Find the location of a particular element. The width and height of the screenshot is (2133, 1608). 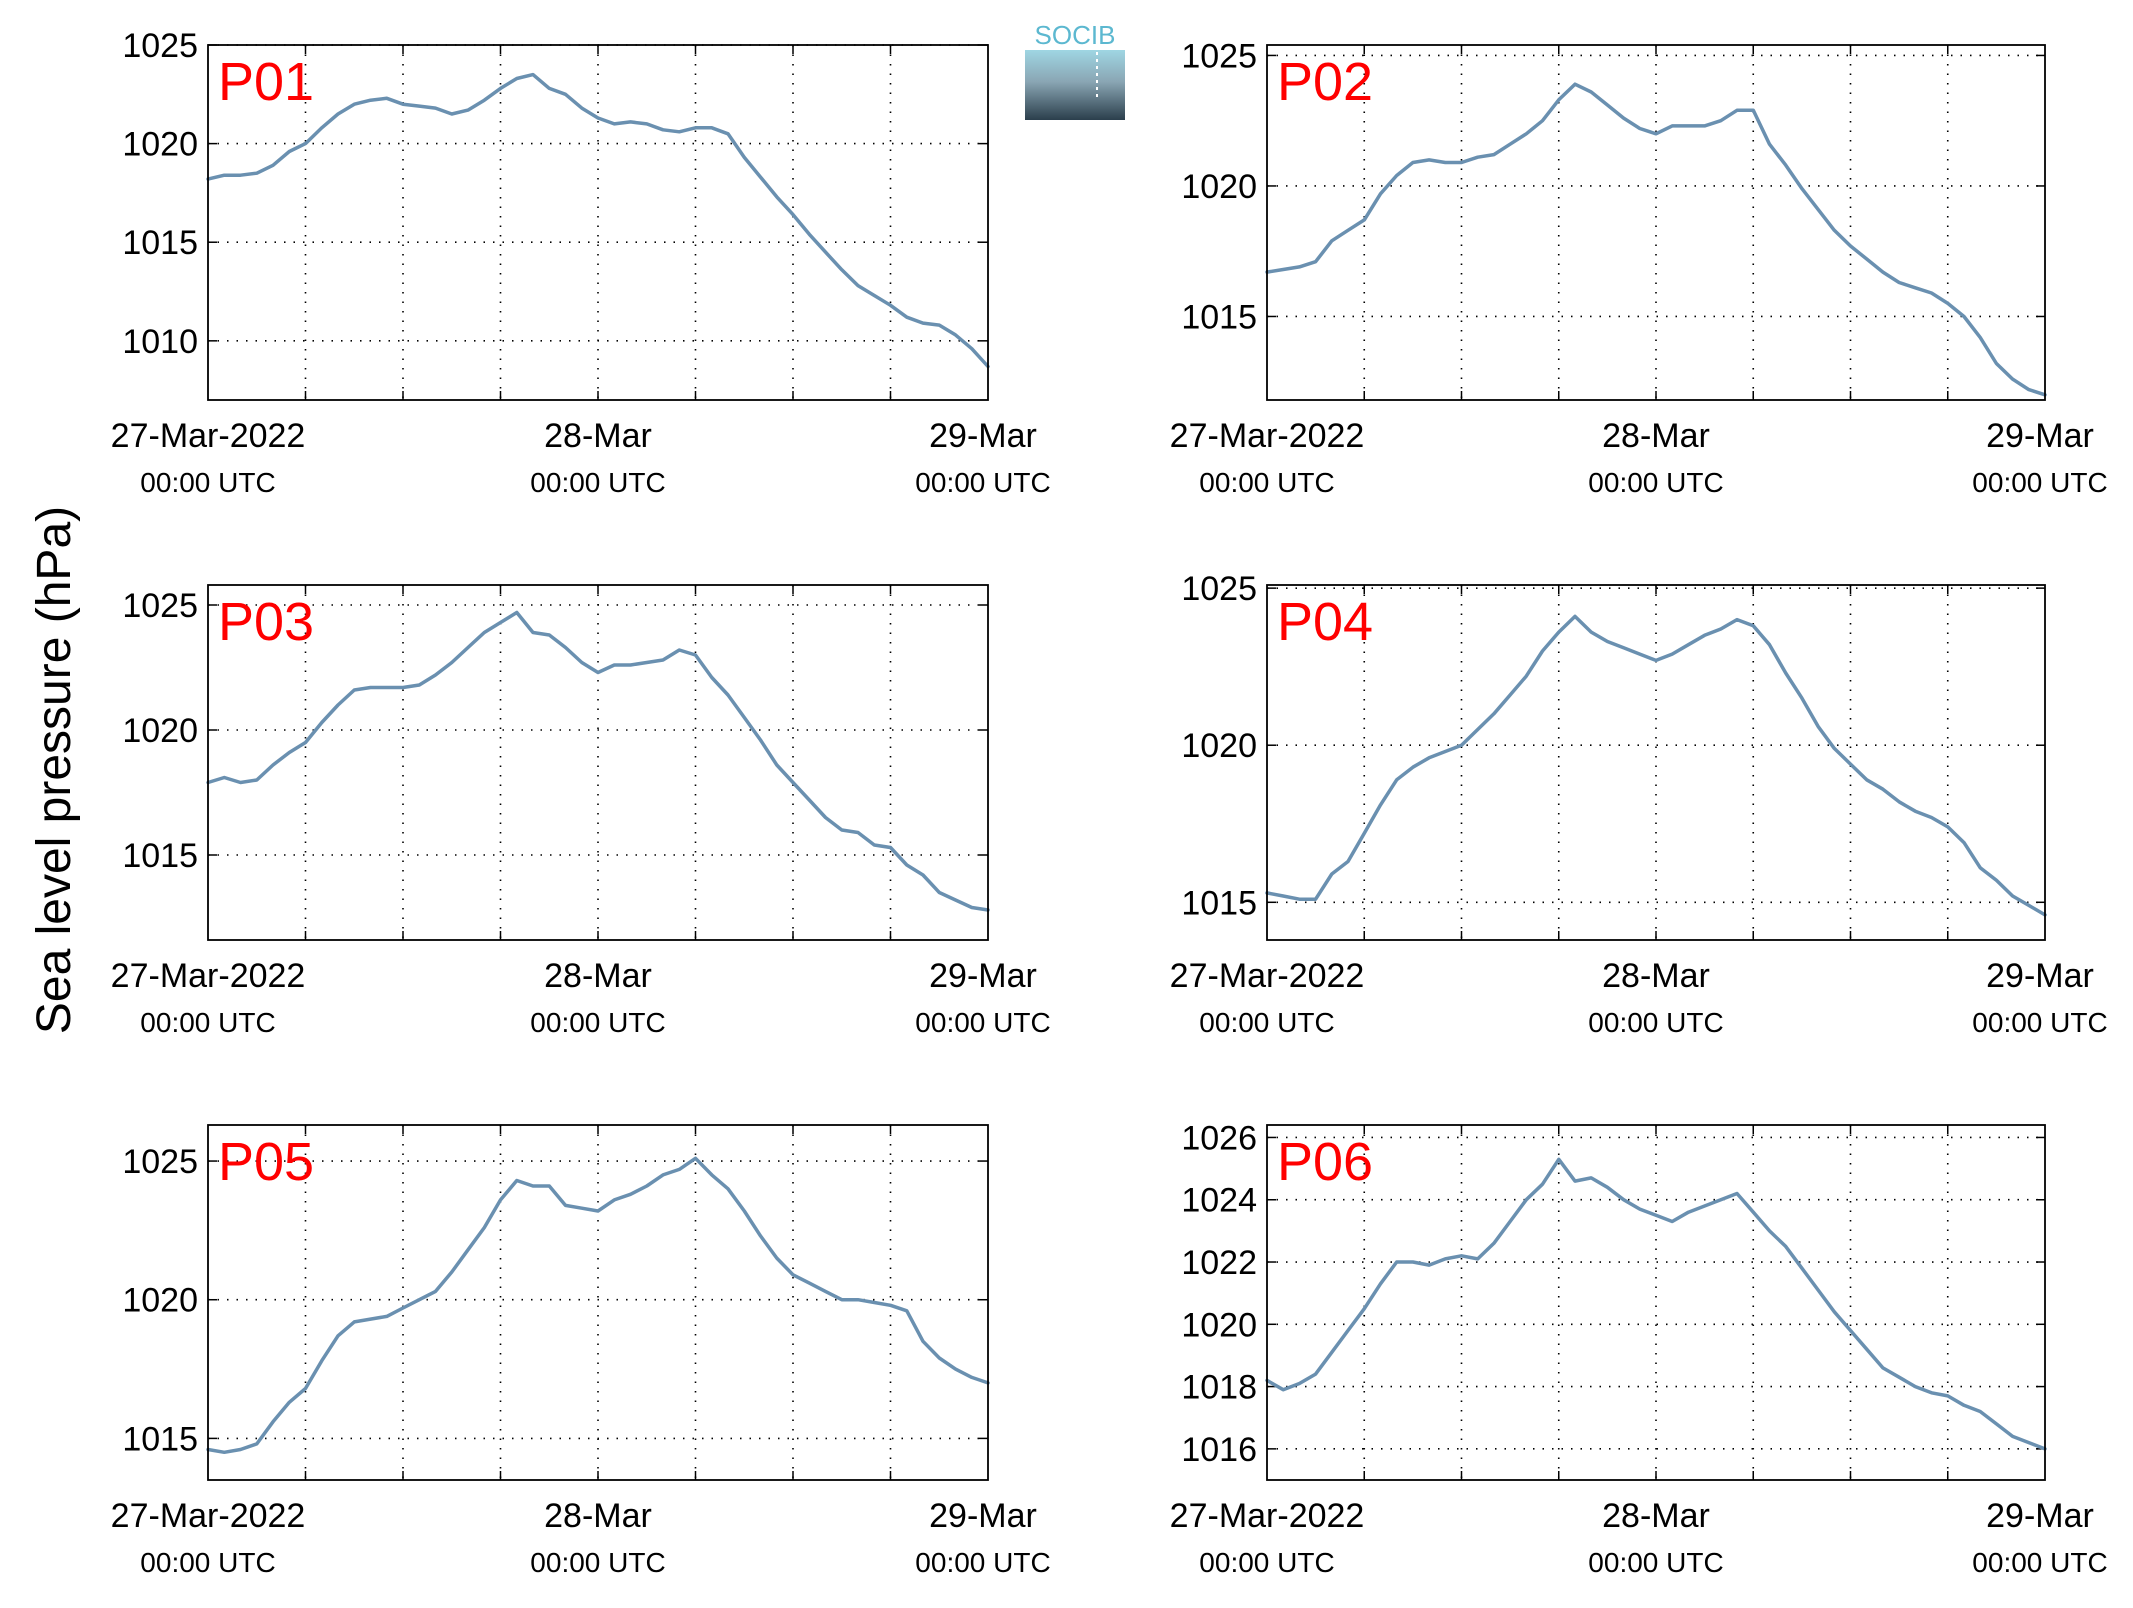

y-tick-label: 1016 is located at coordinates (1219, 1450).